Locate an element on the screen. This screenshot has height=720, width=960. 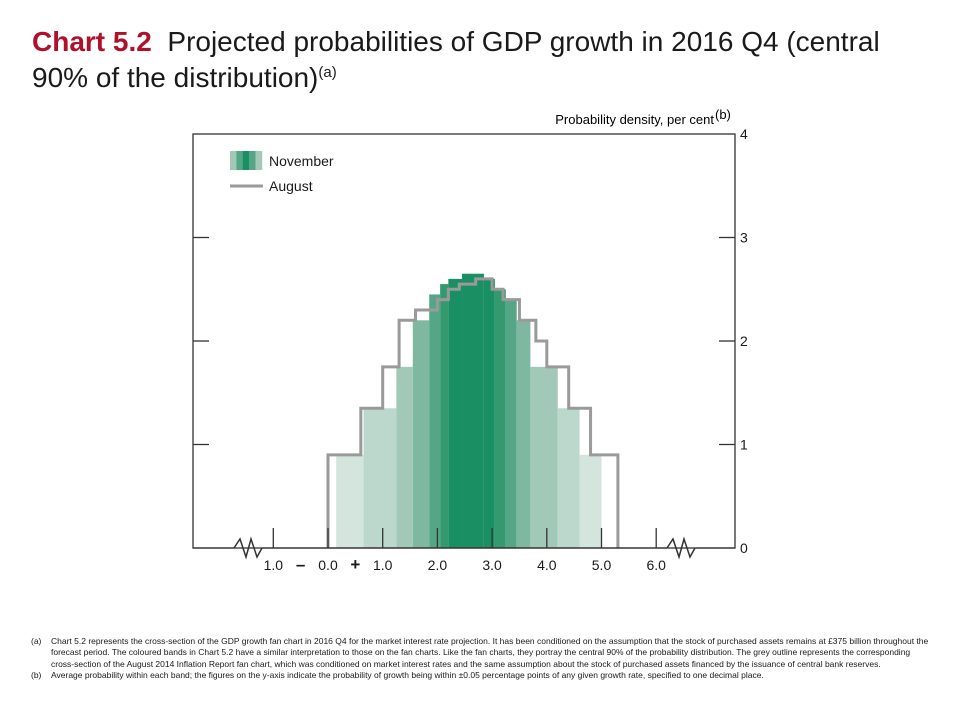
x-tick-label: 6.0 is located at coordinates (656, 565).